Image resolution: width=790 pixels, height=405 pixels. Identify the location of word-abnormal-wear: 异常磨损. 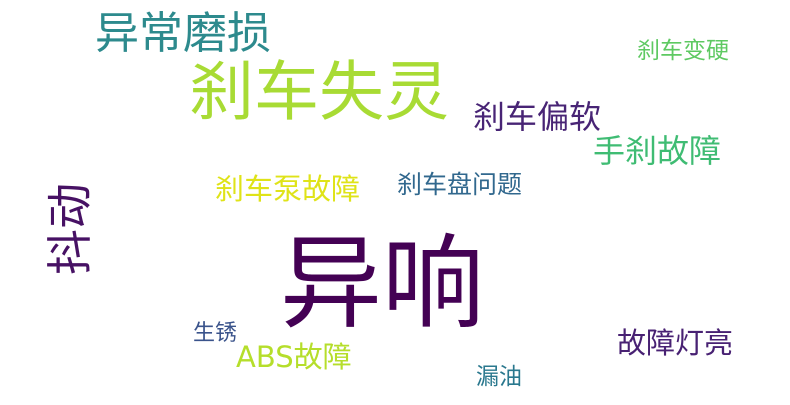
(183, 33).